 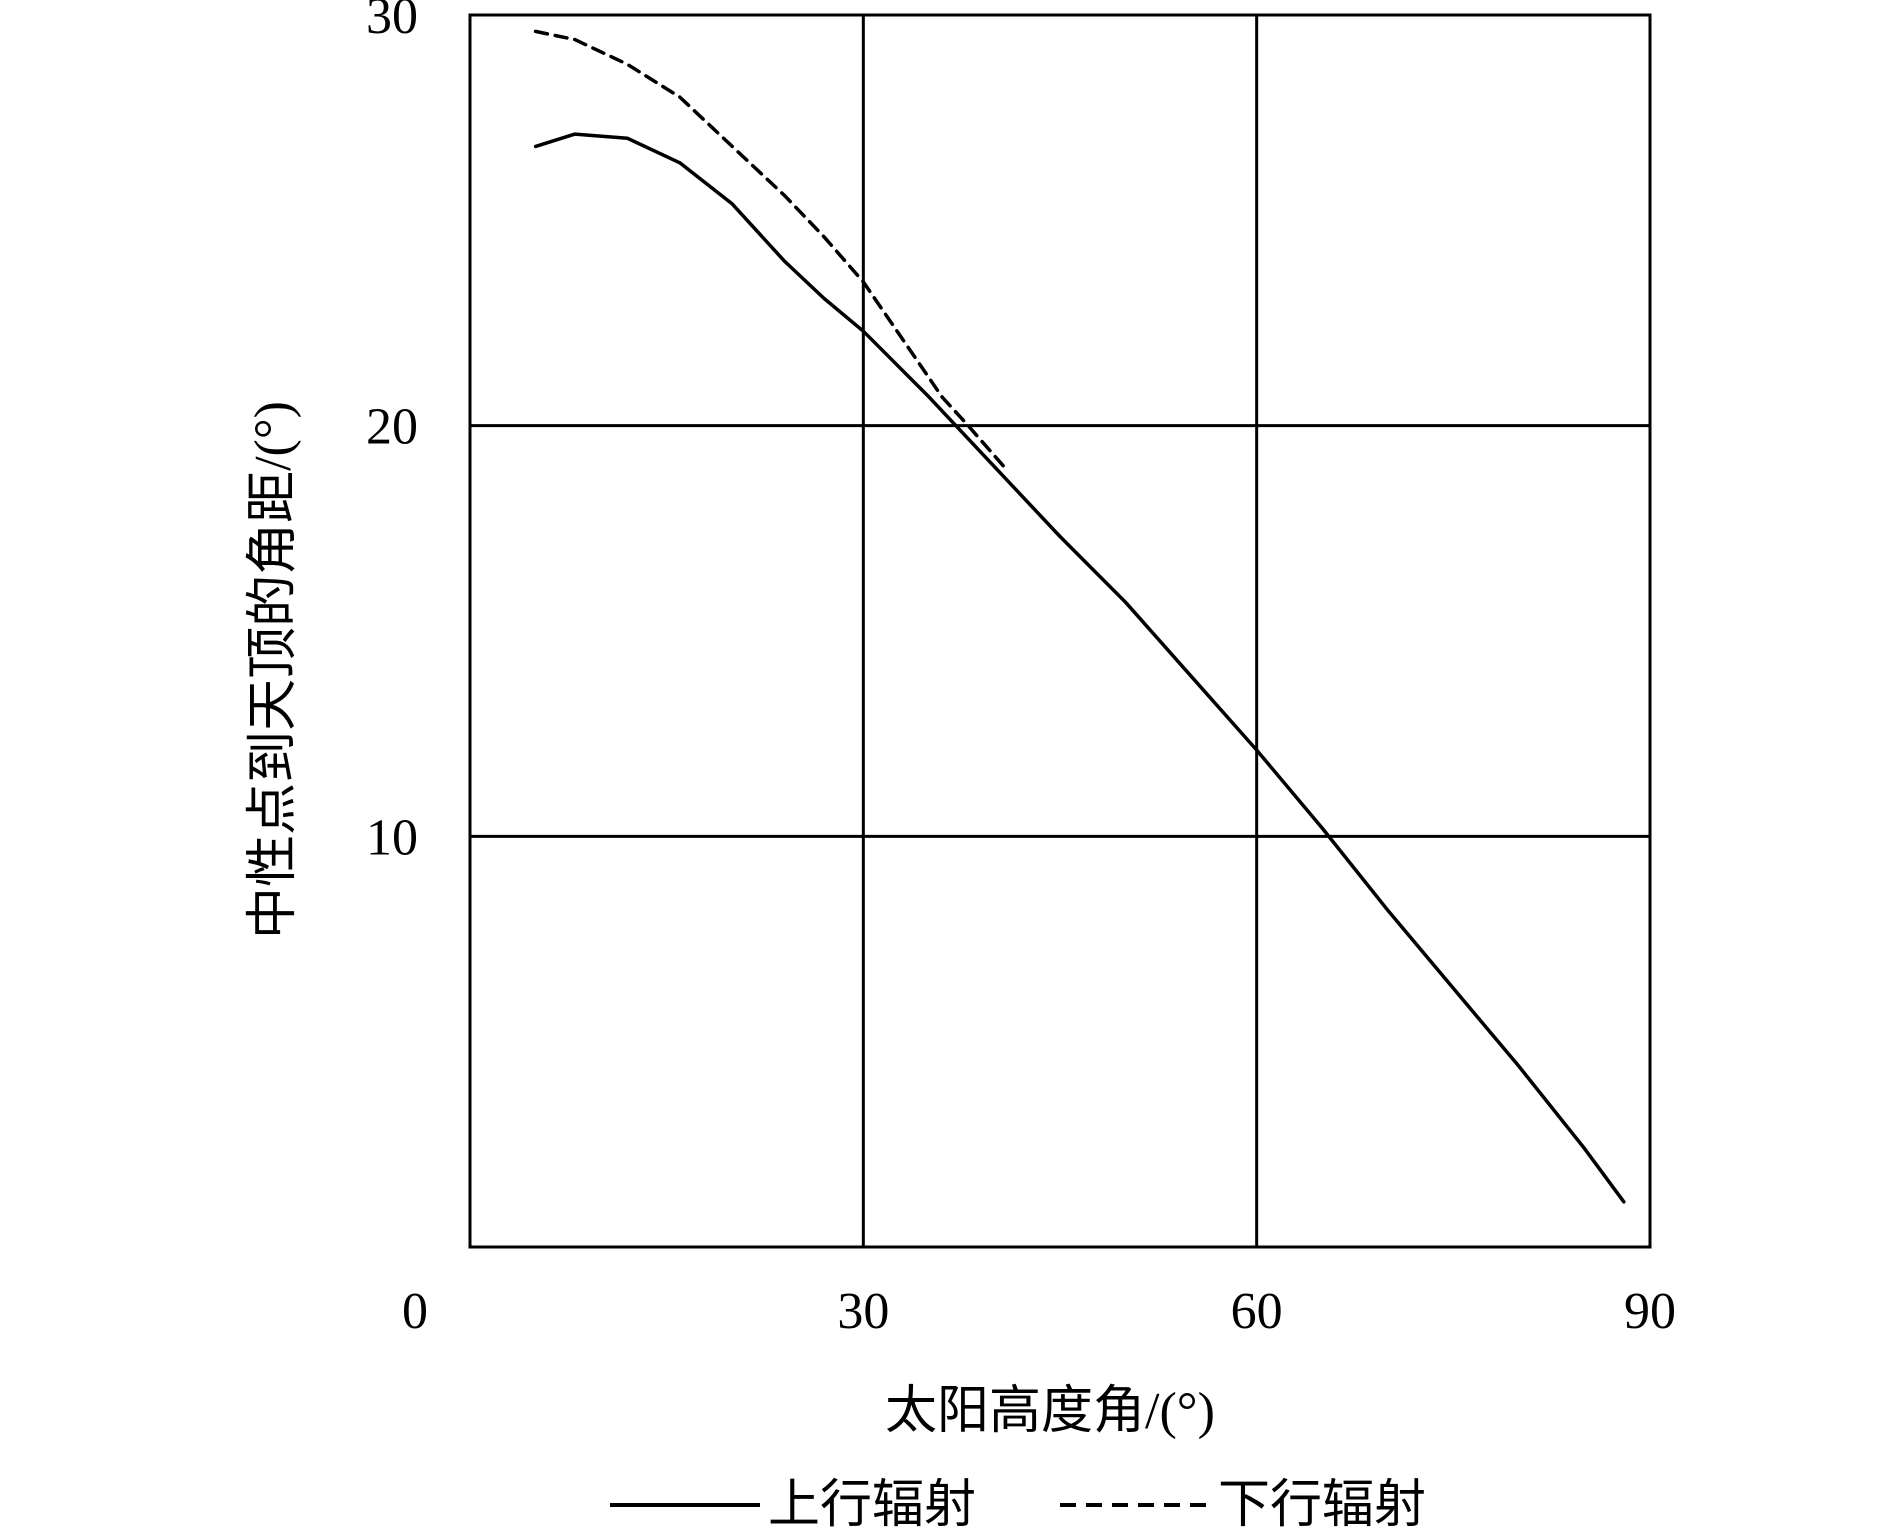 What do you see at coordinates (392, 837) in the screenshot?
I see `y-tick-label-10: 10` at bounding box center [392, 837].